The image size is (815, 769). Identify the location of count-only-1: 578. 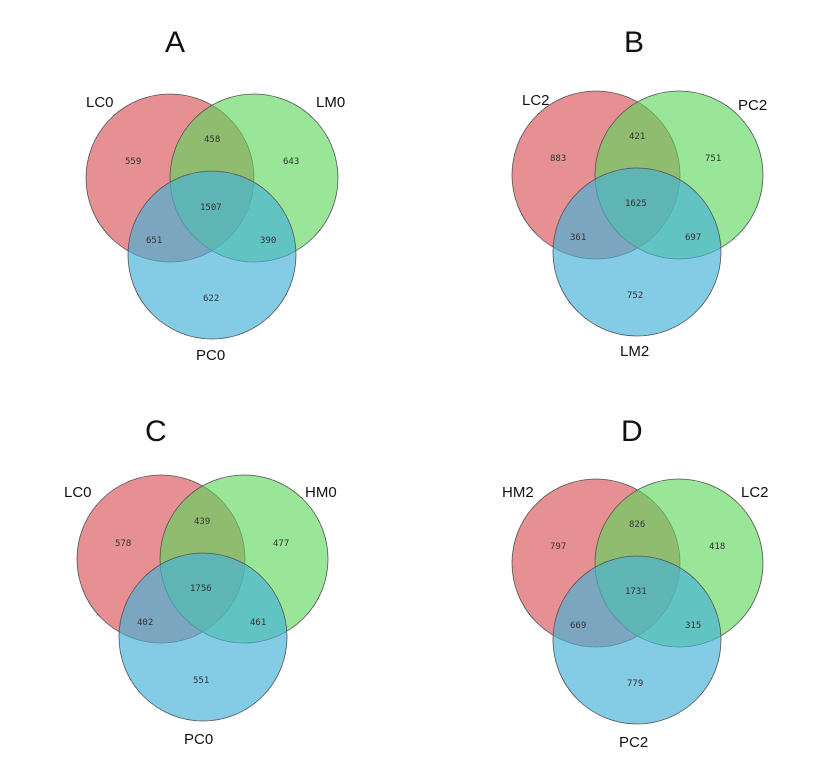
(123, 544).